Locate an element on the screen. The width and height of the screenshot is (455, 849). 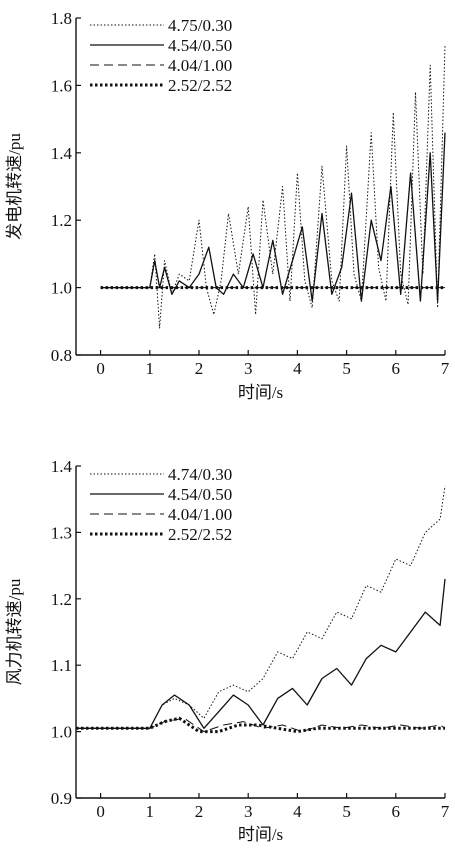
y-tick-label: 0.9 is located at coordinates (61, 798).